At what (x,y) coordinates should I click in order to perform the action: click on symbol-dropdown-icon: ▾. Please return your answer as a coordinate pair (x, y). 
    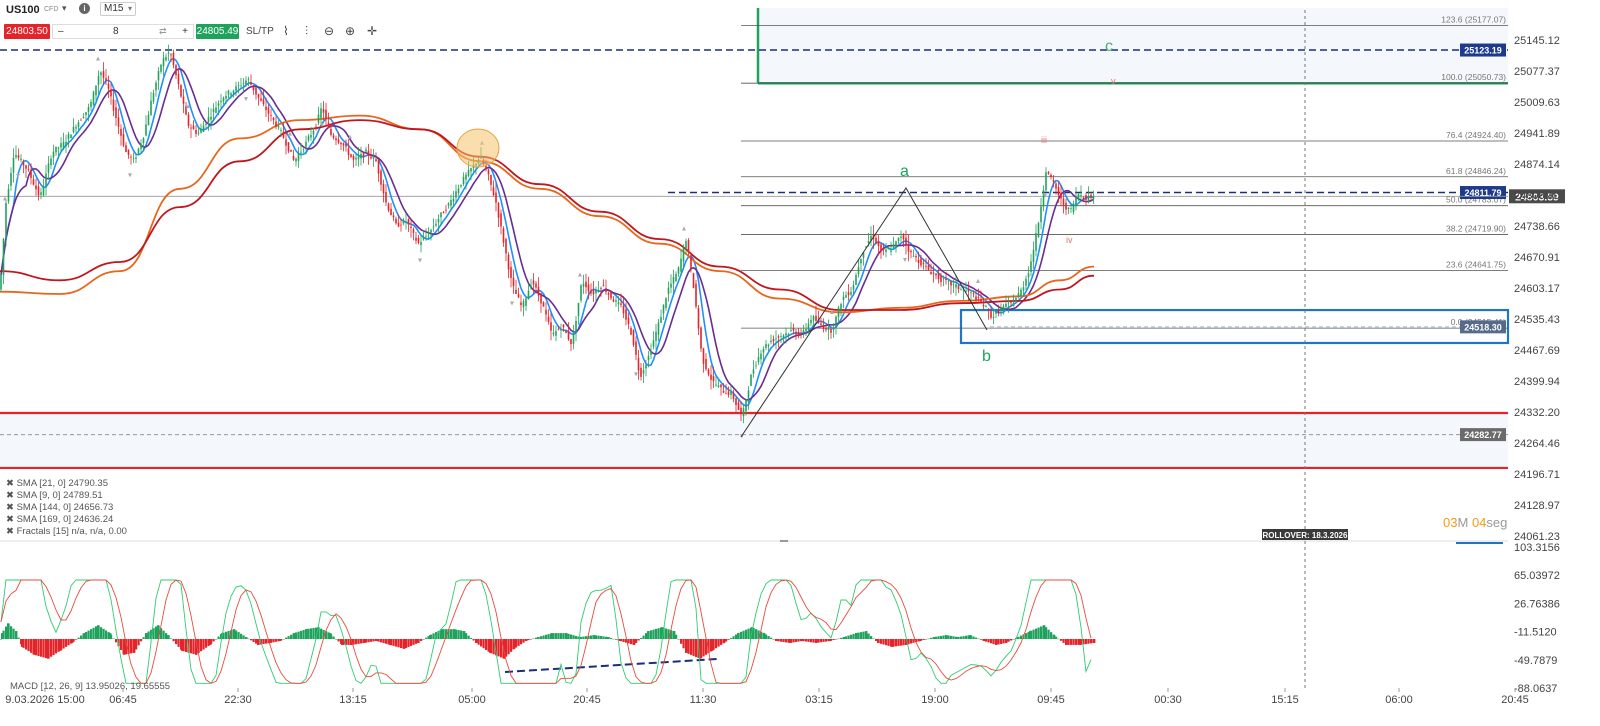
    Looking at the image, I should click on (64, 8).